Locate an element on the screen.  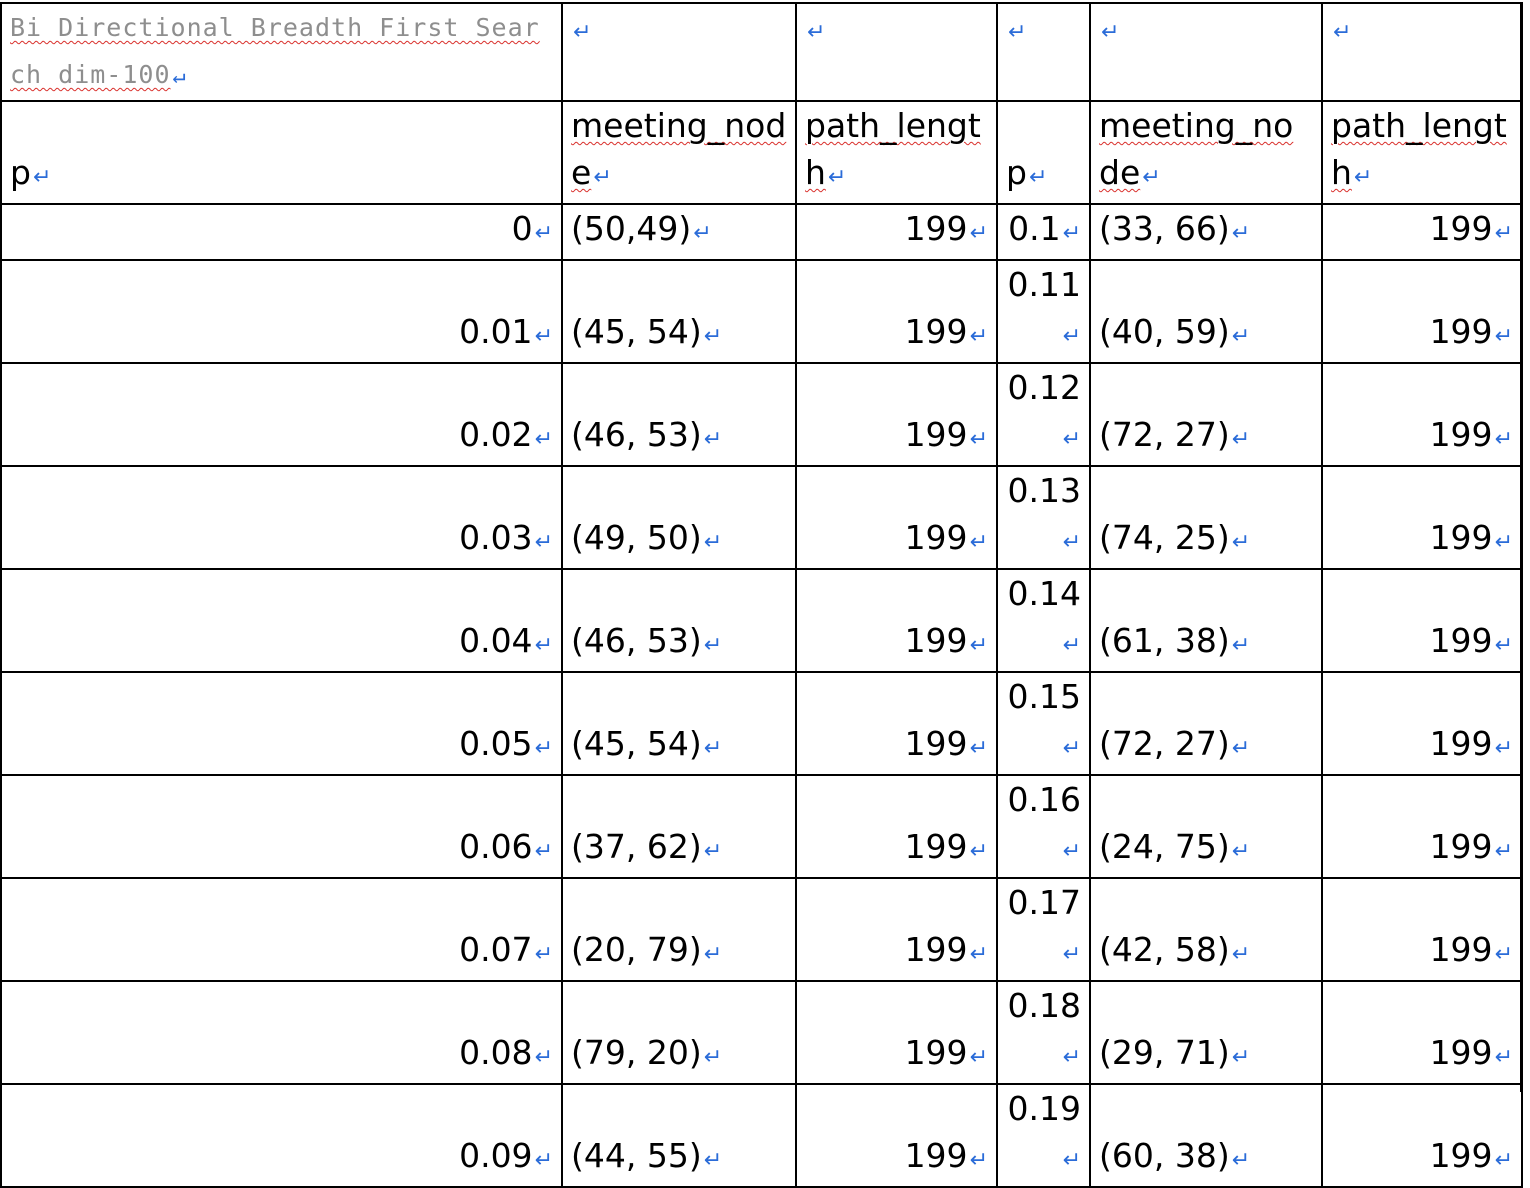
meeting-node-value-cell: (49, 50)↵ is located at coordinates (679, 517).